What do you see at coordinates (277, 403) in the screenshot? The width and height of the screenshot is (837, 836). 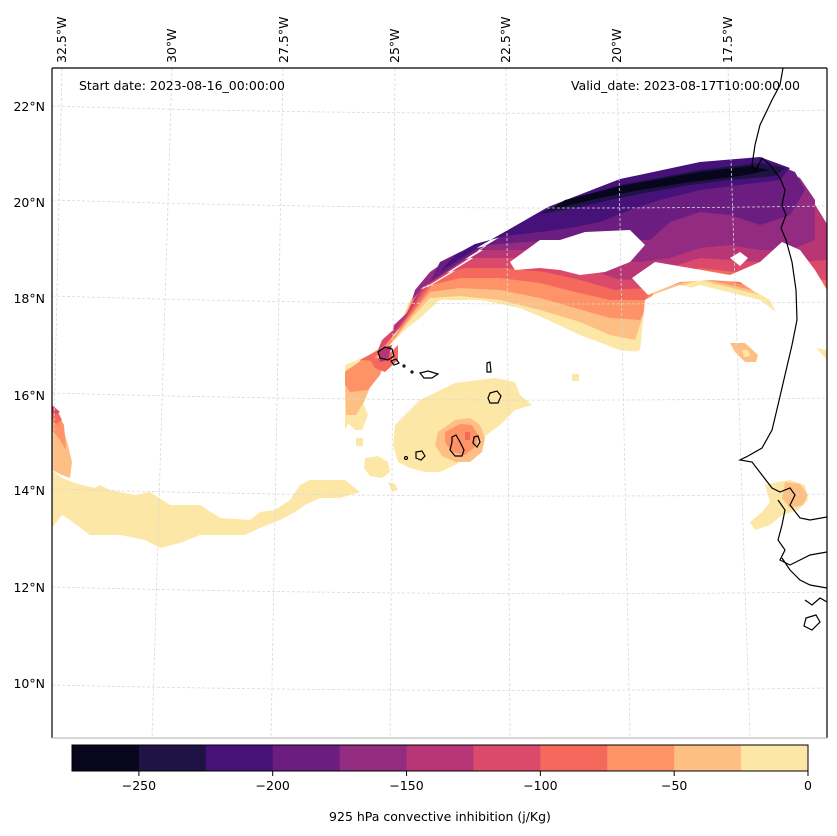 I see `gridline-lon-27.5` at bounding box center [277, 403].